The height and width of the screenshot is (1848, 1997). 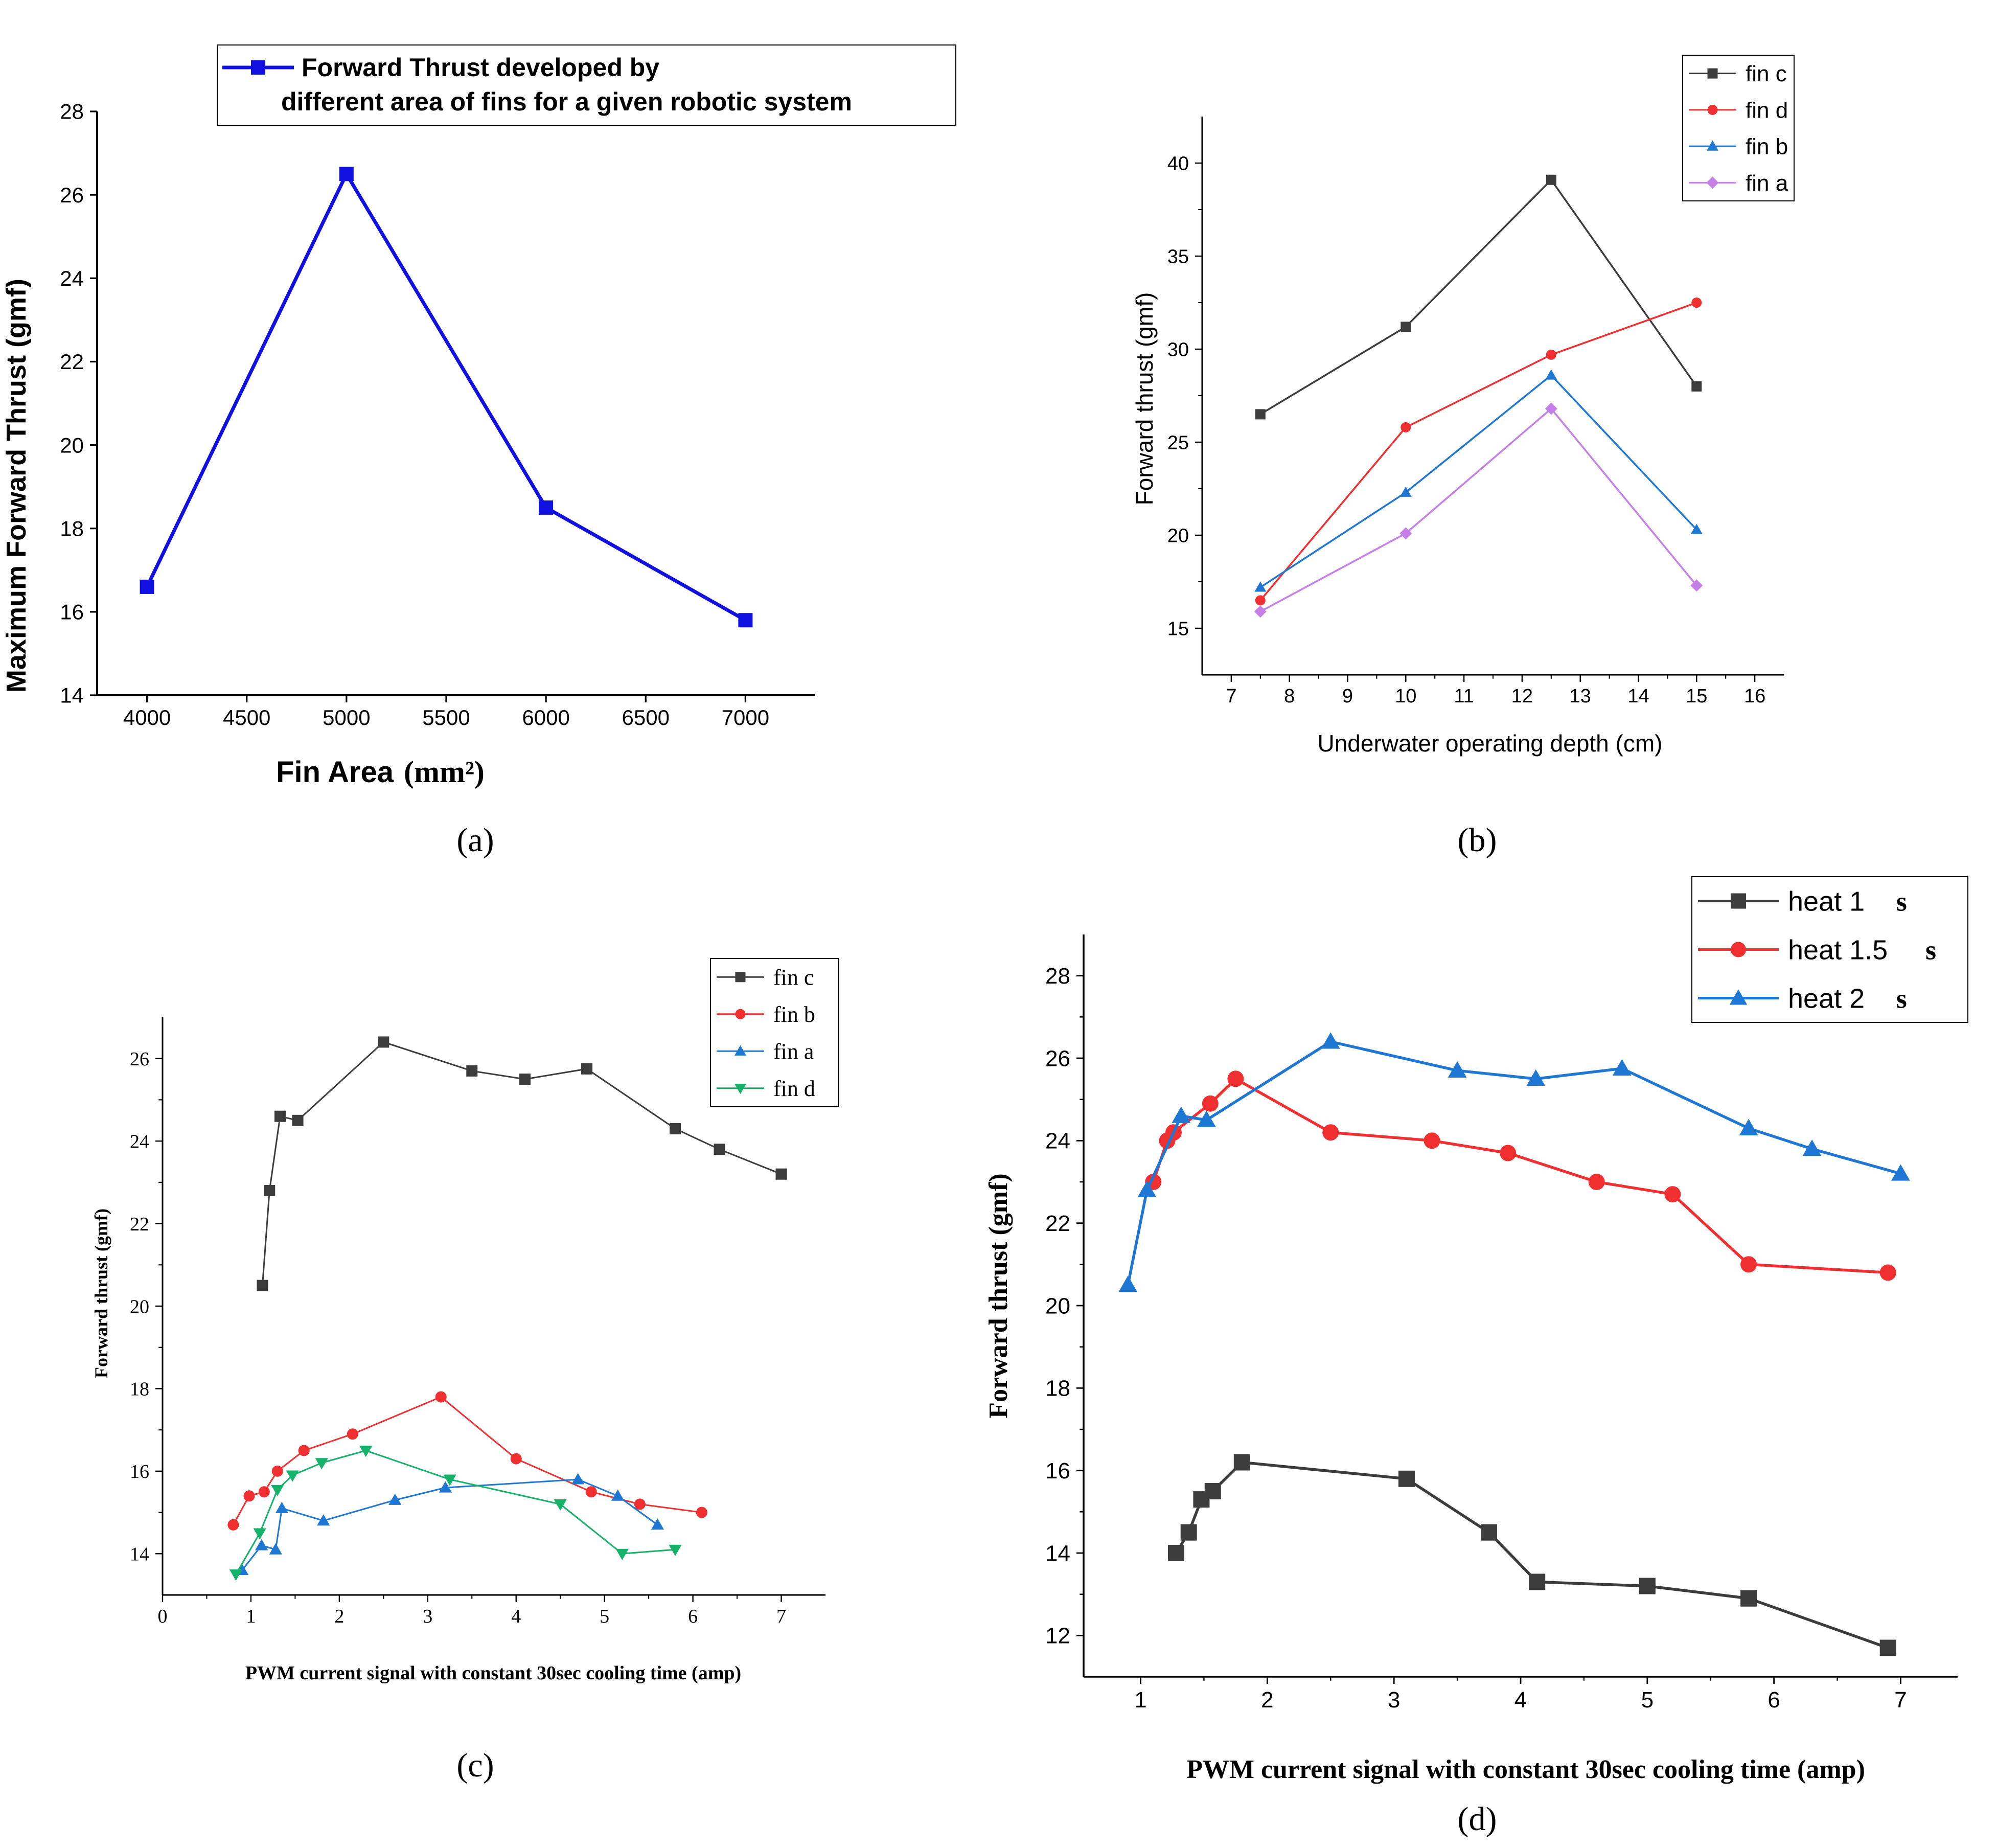 What do you see at coordinates (140, 1554) in the screenshot?
I see `chart-c-y-tick-label: 14` at bounding box center [140, 1554].